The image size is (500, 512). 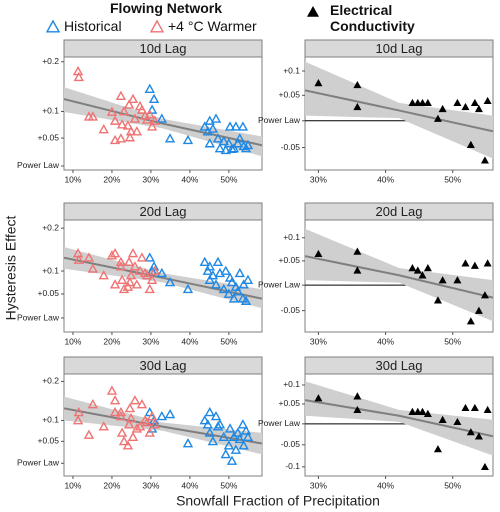 I want to click on panel: 20d Lag +0.1 +0.05 Power Law -0.05 30% 40% 50%, so click(x=376, y=274).